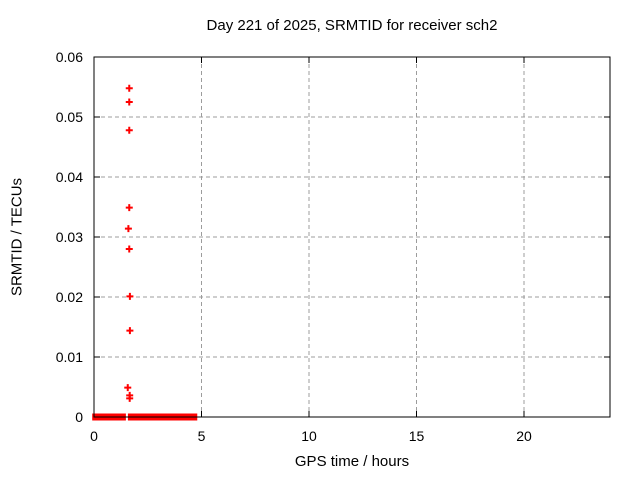 Image resolution: width=640 pixels, height=480 pixels. I want to click on x-tick-label: 10, so click(309, 436).